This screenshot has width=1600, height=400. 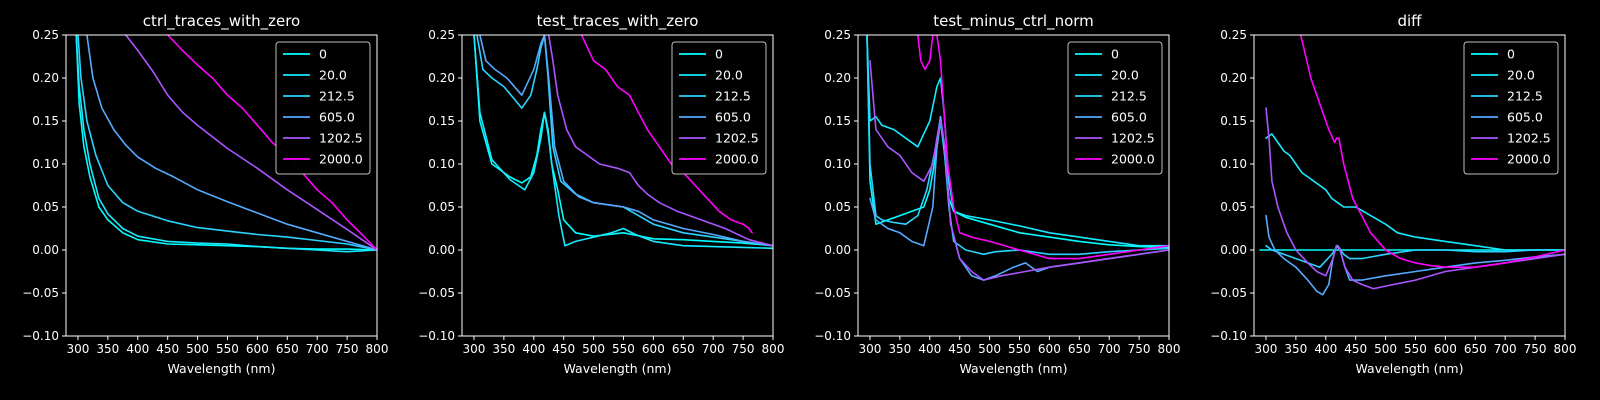 What do you see at coordinates (618, 21) in the screenshot?
I see `chart-title: test_traces_with_zero` at bounding box center [618, 21].